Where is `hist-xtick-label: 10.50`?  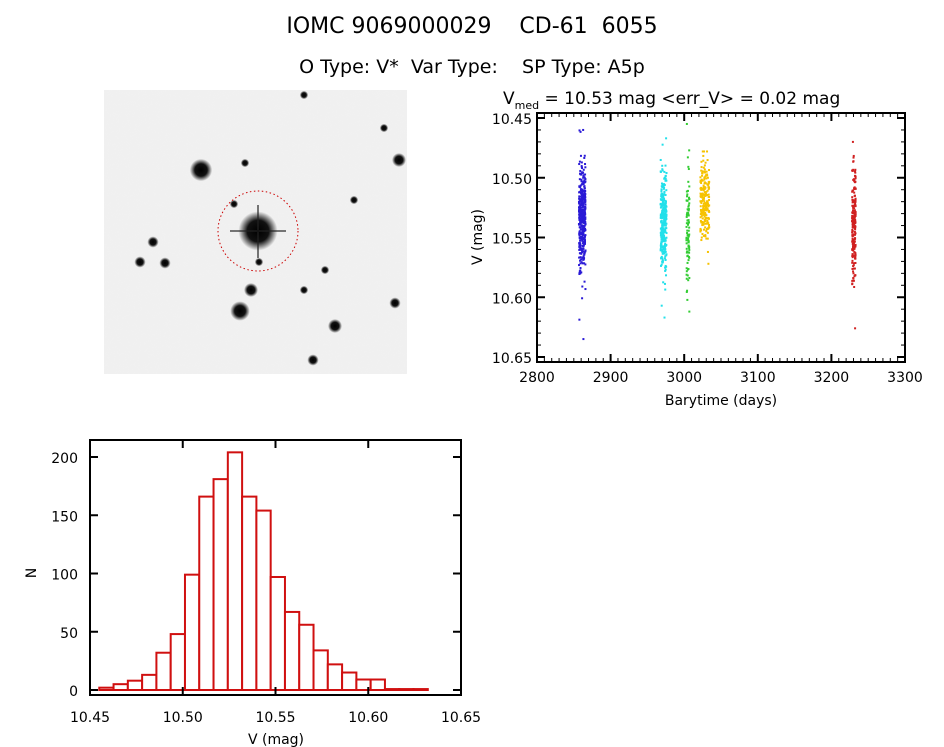 hist-xtick-label: 10.50 is located at coordinates (183, 718).